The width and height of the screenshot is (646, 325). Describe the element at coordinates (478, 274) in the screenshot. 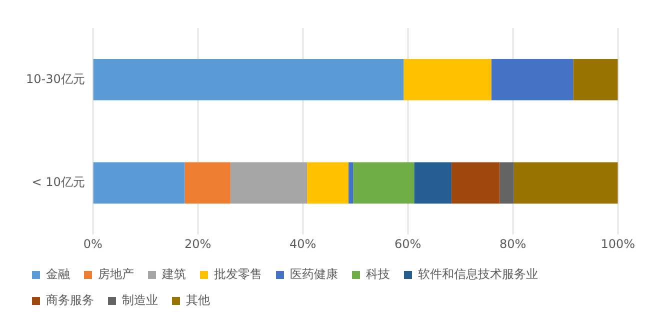

I see `legend-label: 软件和信息技术服务业` at that location.